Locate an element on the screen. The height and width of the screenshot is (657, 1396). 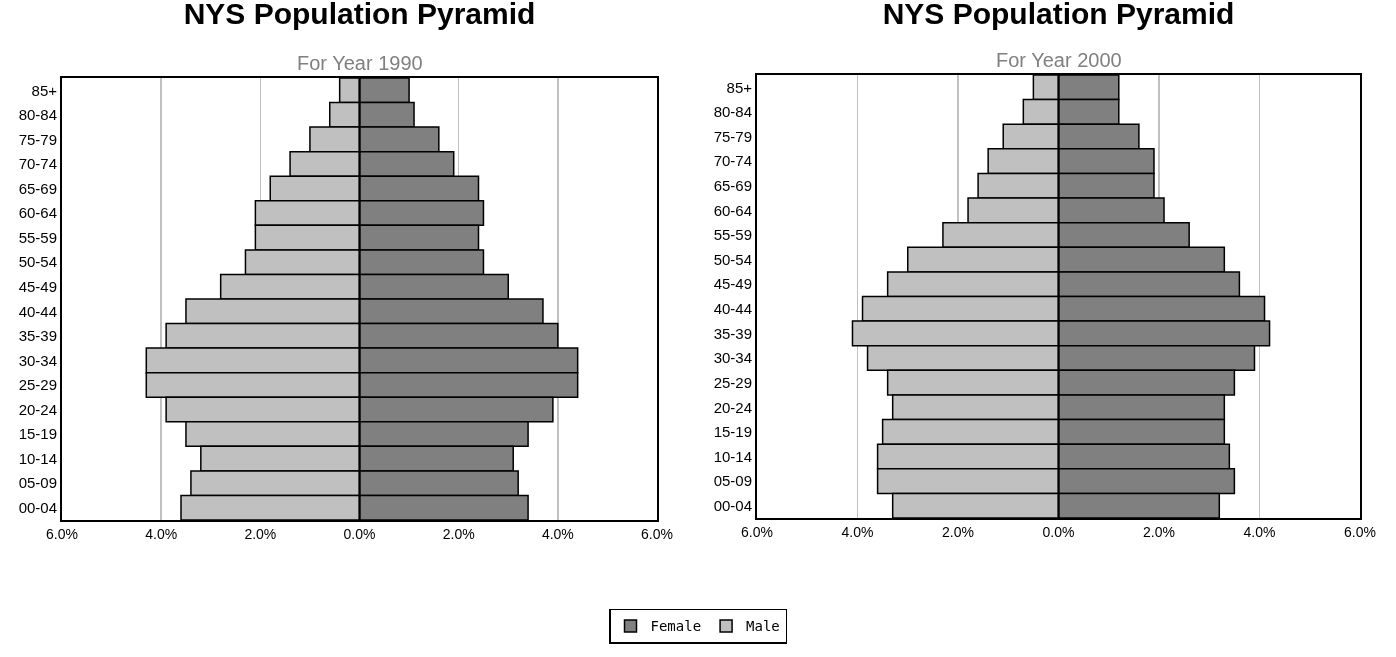
legend-label: Male is located at coordinates (763, 626).